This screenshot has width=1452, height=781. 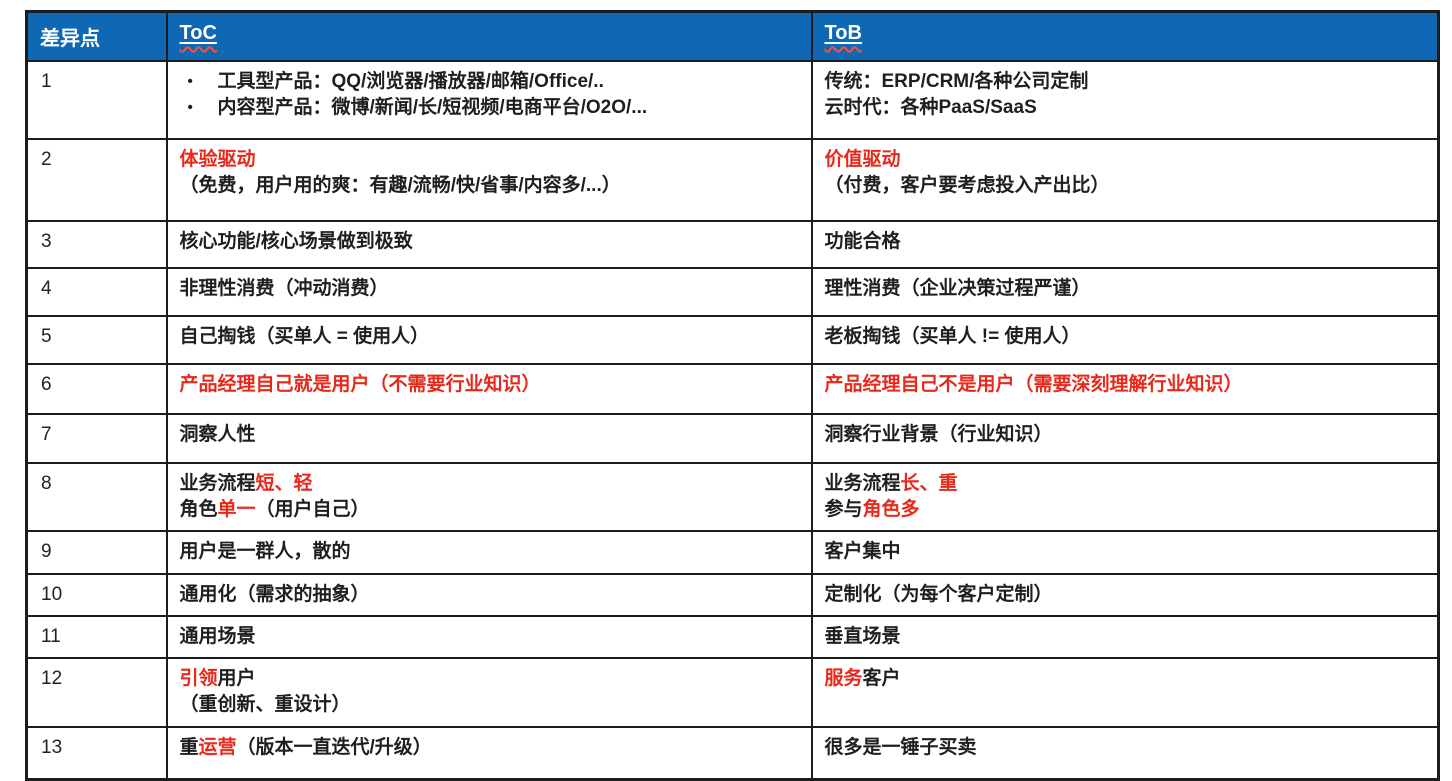 What do you see at coordinates (96, 389) in the screenshot?
I see `row-number-cell: 6` at bounding box center [96, 389].